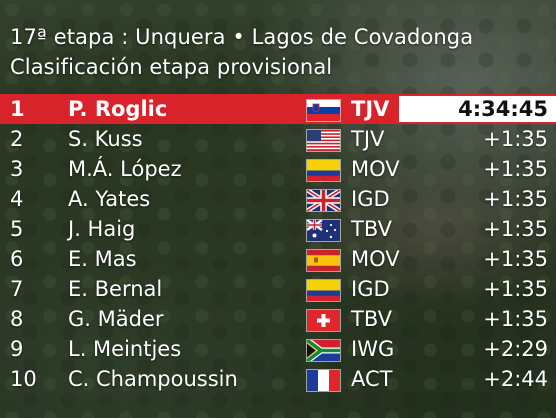 This screenshot has height=418, width=556. Describe the element at coordinates (278, 139) in the screenshot. I see `standings-row: 2 S. Kuss TJV +1:35` at that location.